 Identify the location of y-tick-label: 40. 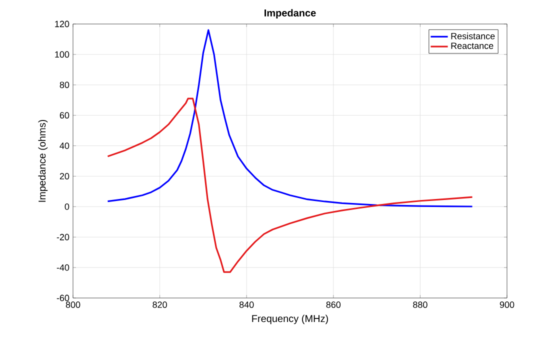
(65, 145).